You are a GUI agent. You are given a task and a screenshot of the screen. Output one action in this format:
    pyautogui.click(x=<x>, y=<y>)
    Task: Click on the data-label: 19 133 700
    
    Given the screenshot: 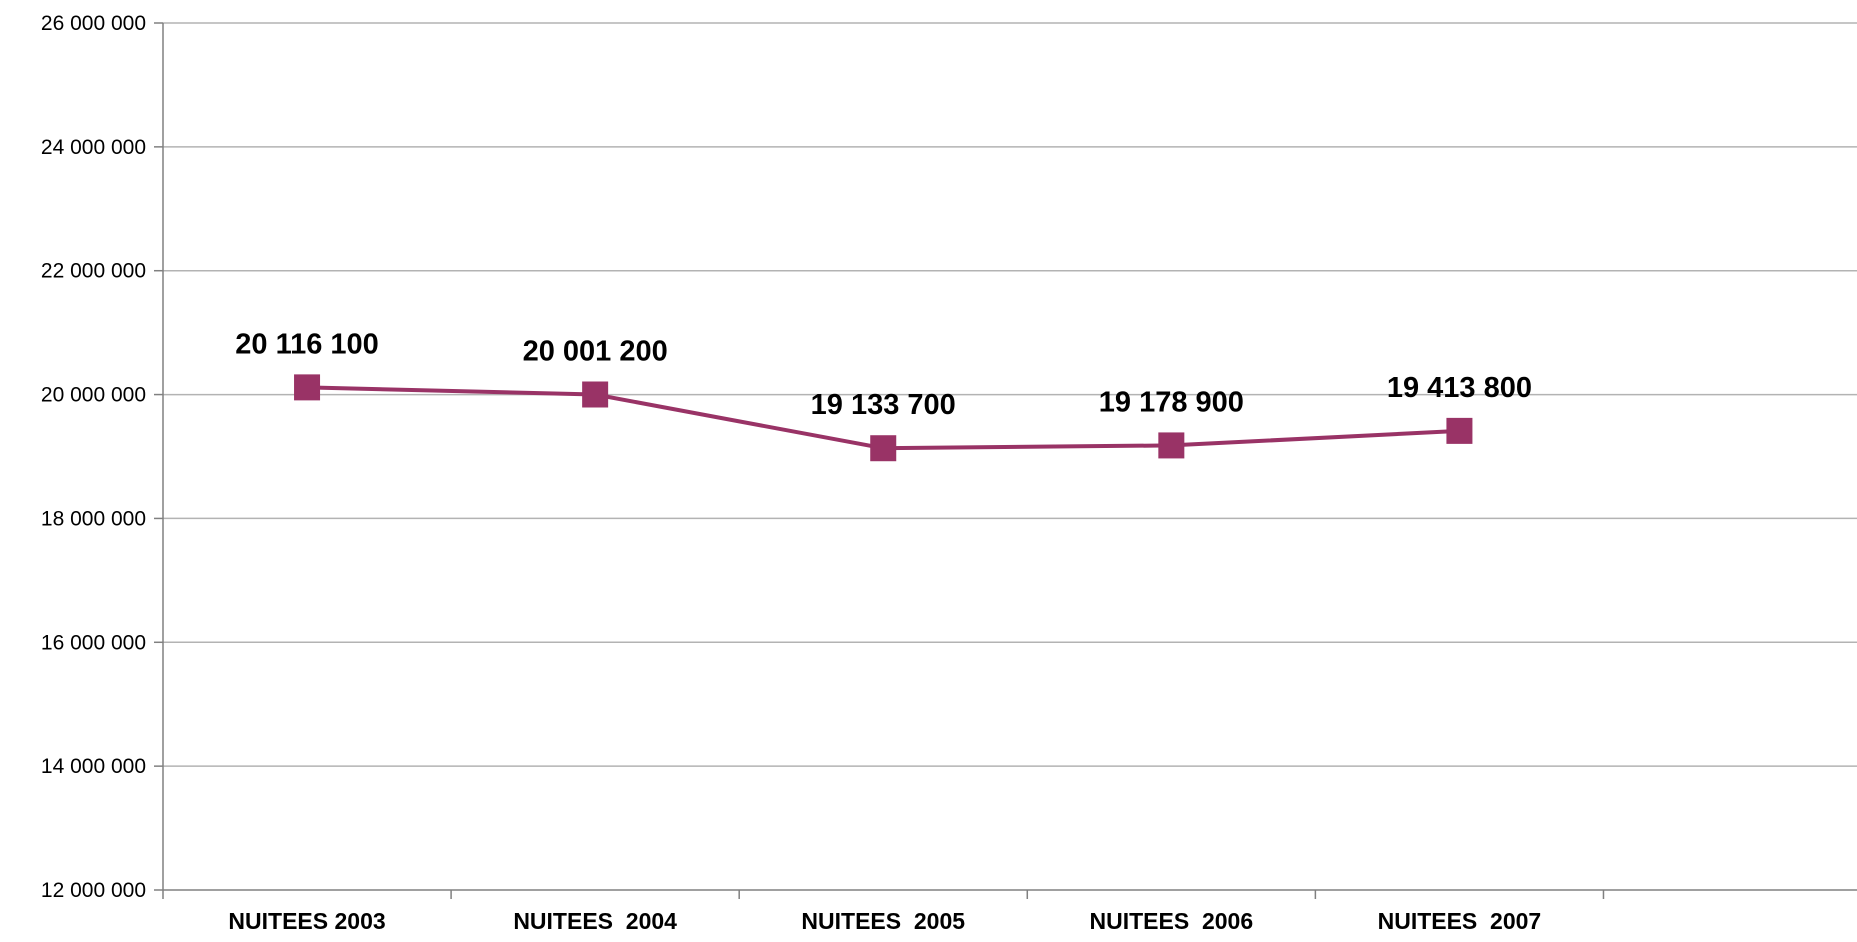 What is the action you would take?
    pyautogui.click(x=883, y=405)
    